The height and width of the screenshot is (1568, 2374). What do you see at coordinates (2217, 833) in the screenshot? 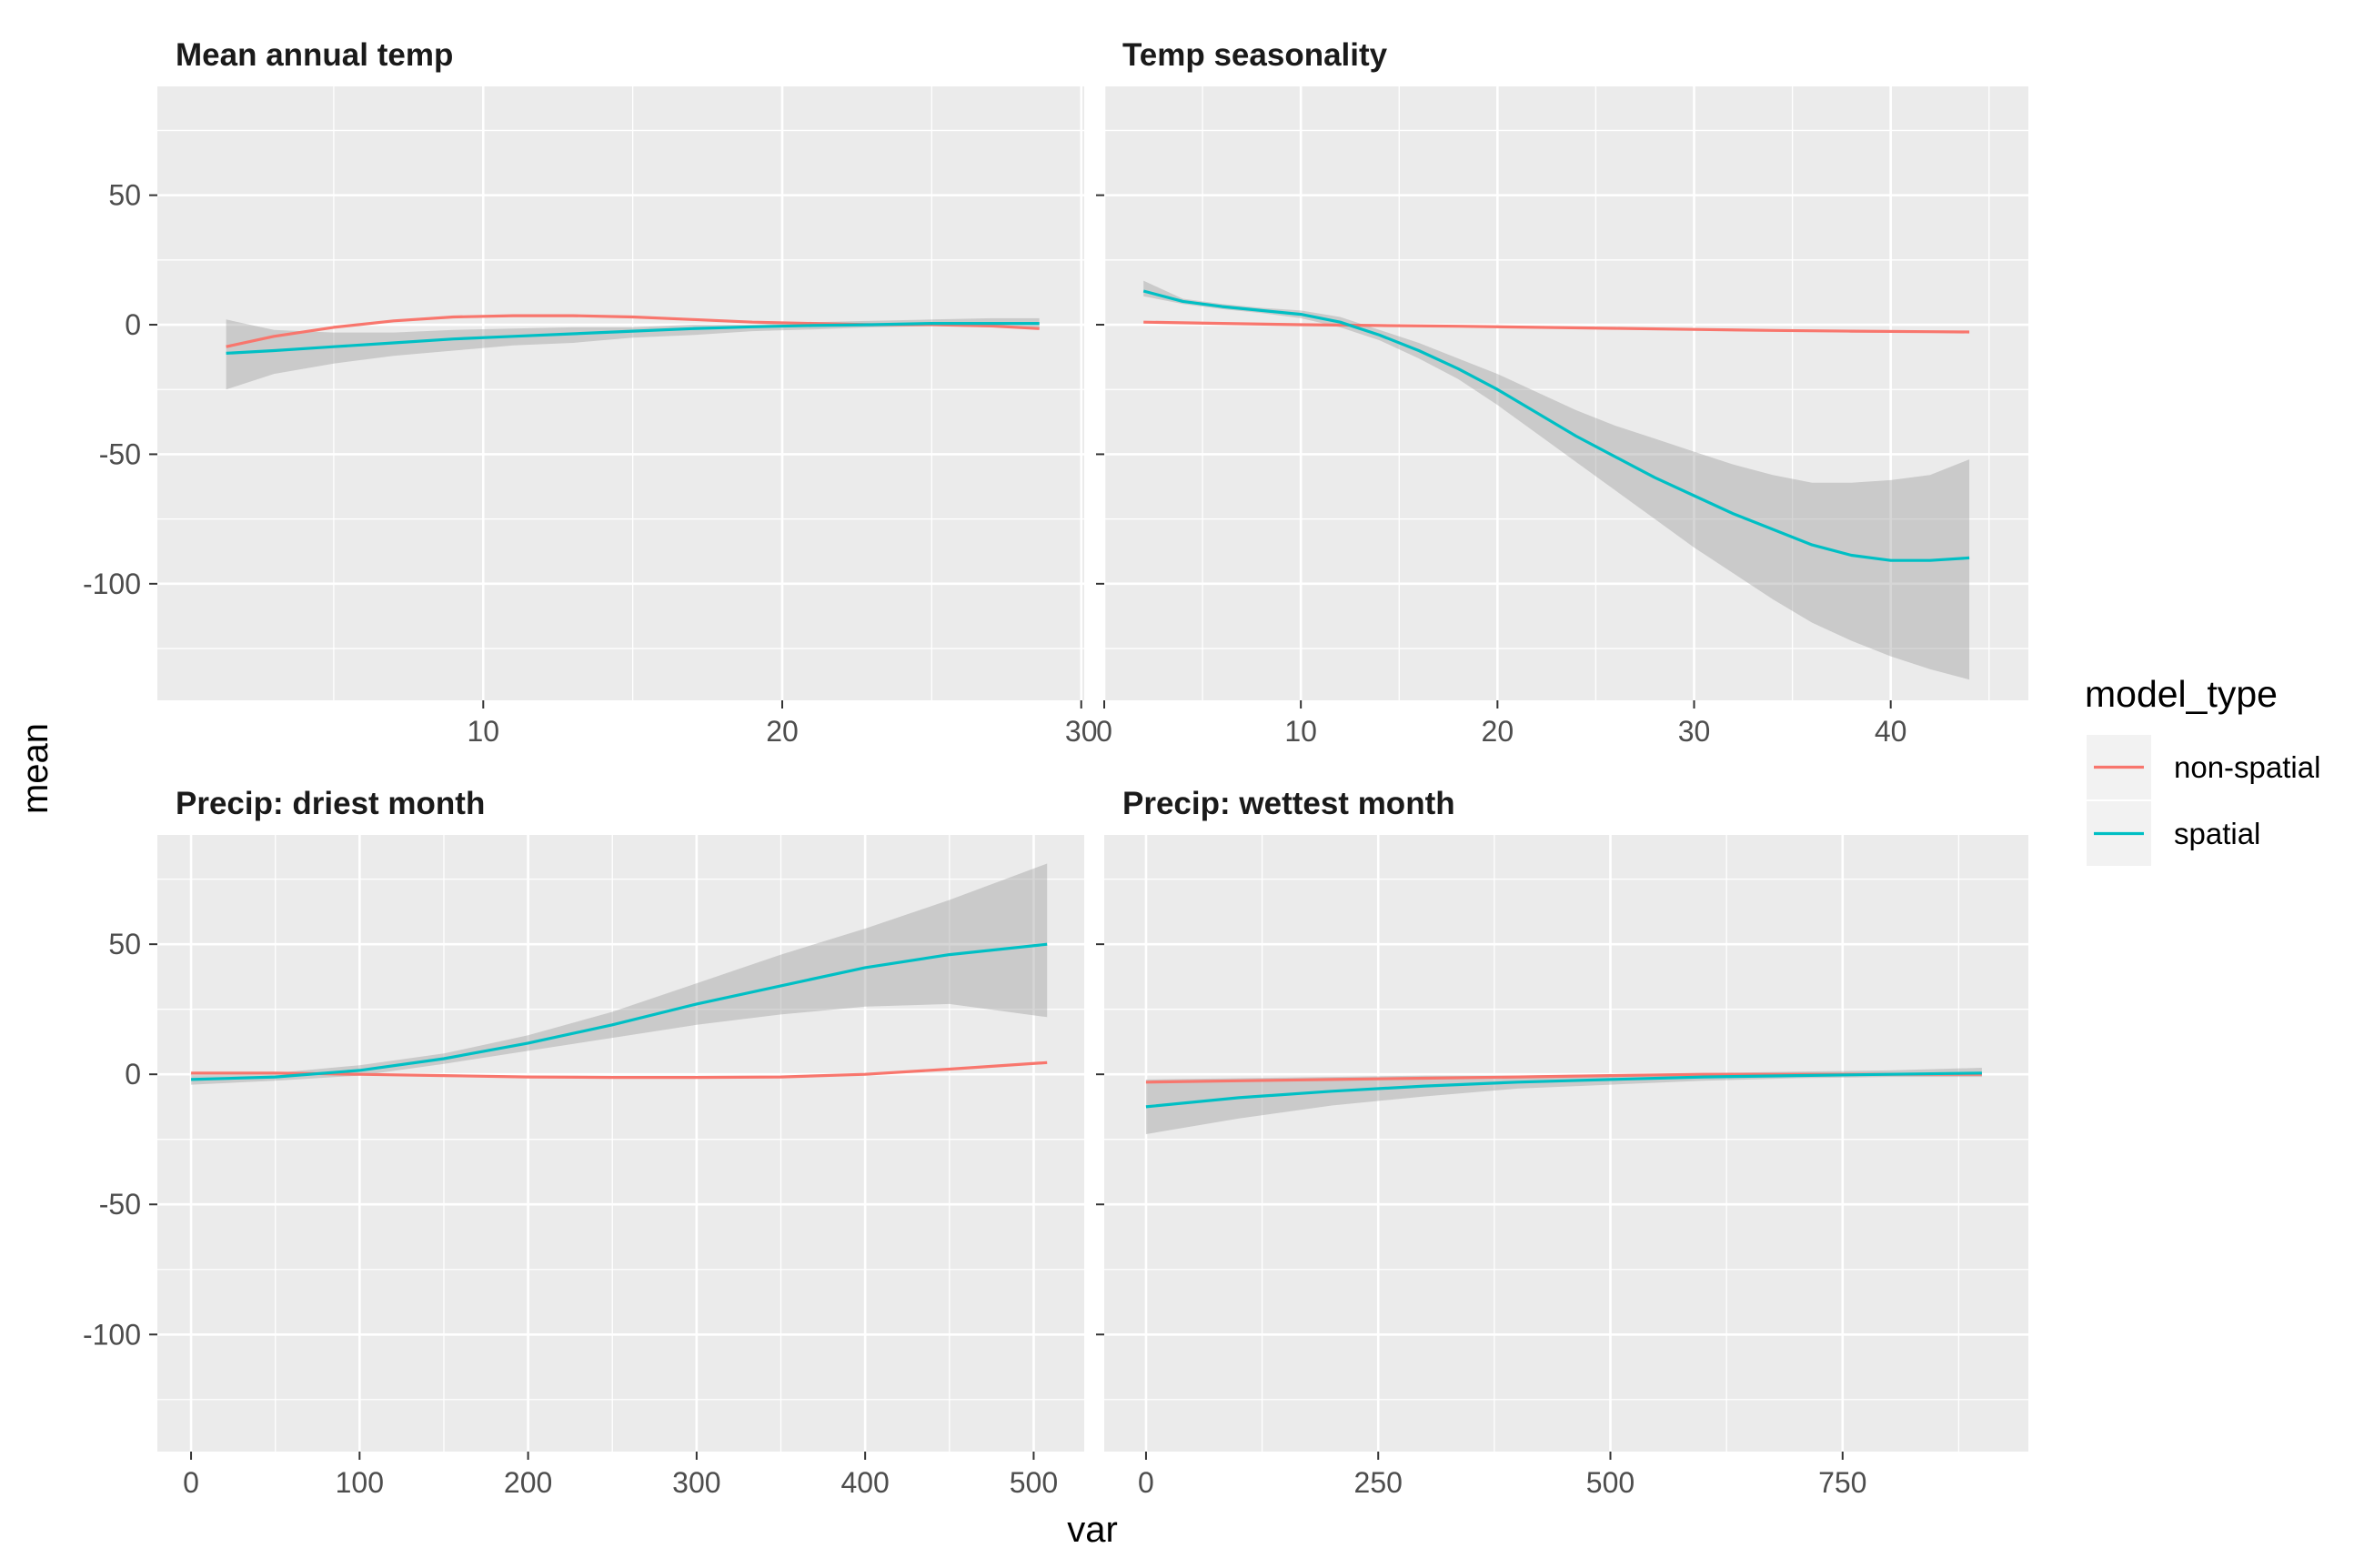
I see `legend-label: spatial` at bounding box center [2217, 833].